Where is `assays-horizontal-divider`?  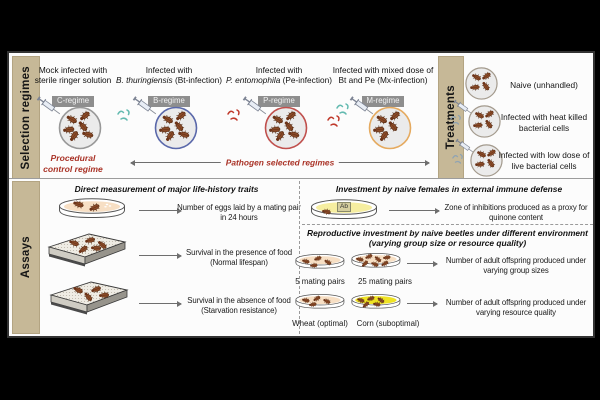 assays-horizontal-divider is located at coordinates (447, 224).